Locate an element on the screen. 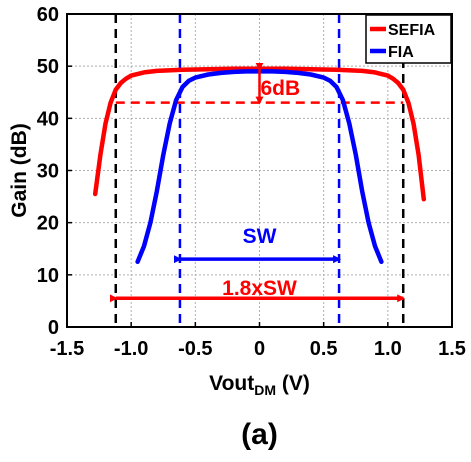 This screenshot has height=462, width=471. annotation-label: SW is located at coordinates (260, 236).